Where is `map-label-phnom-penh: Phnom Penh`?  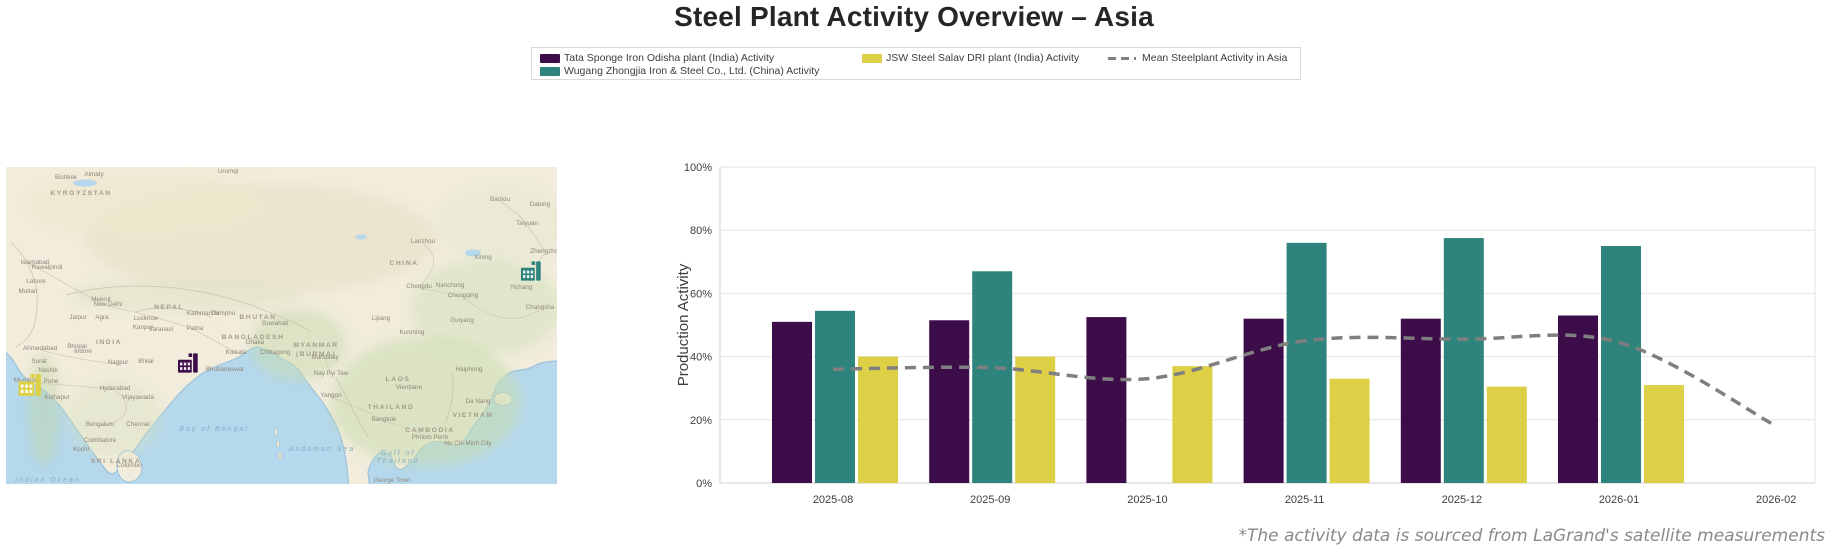
map-label-phnom-penh: Phnom Penh is located at coordinates (430, 437).